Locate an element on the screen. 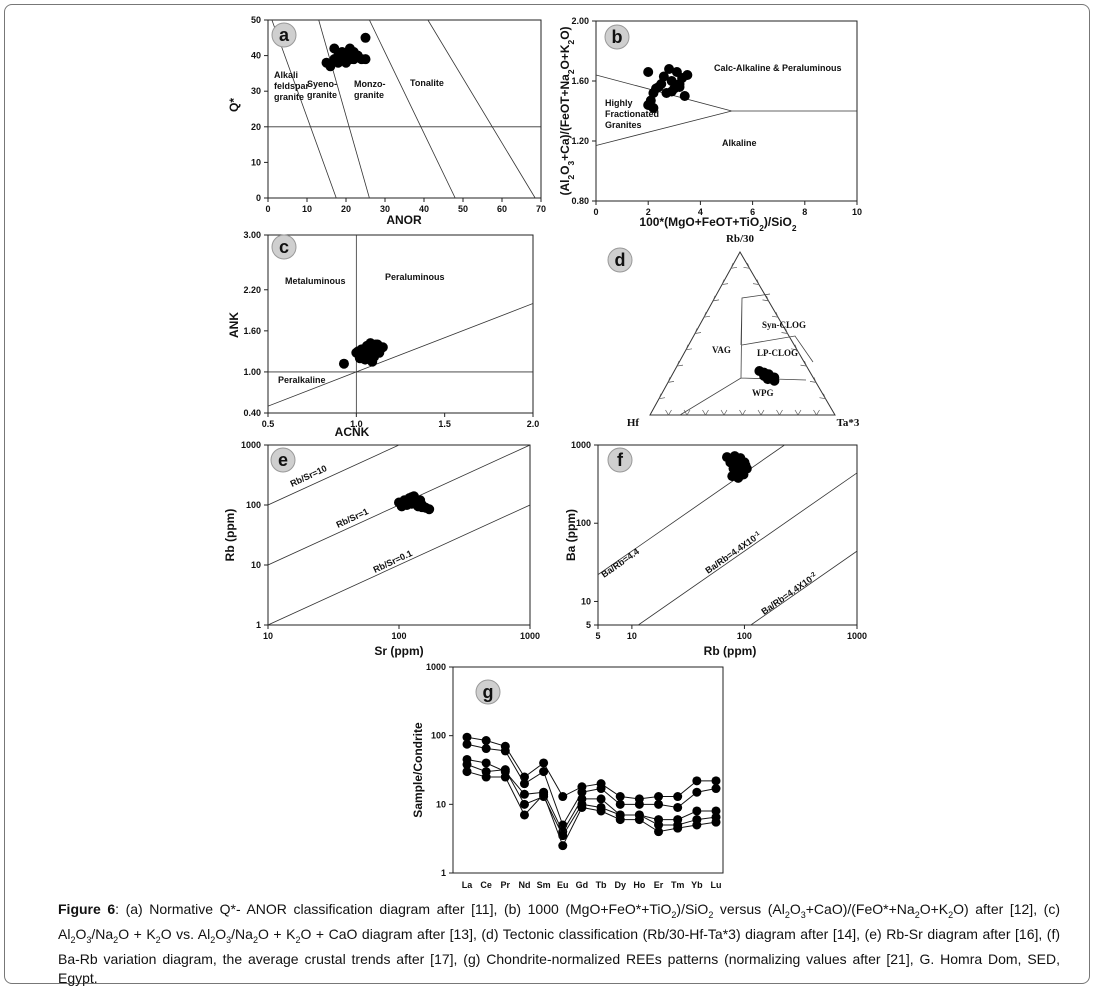 This screenshot has height=992, width=1096. annotation: Alkali is located at coordinates (286, 75).